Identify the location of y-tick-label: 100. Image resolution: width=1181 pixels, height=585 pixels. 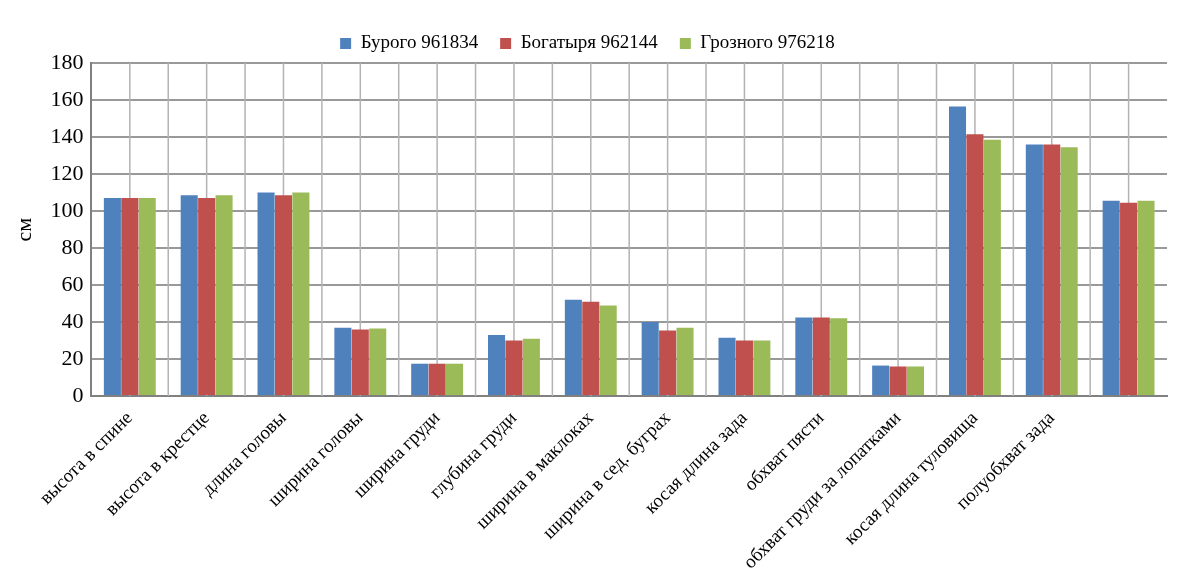
(67, 209).